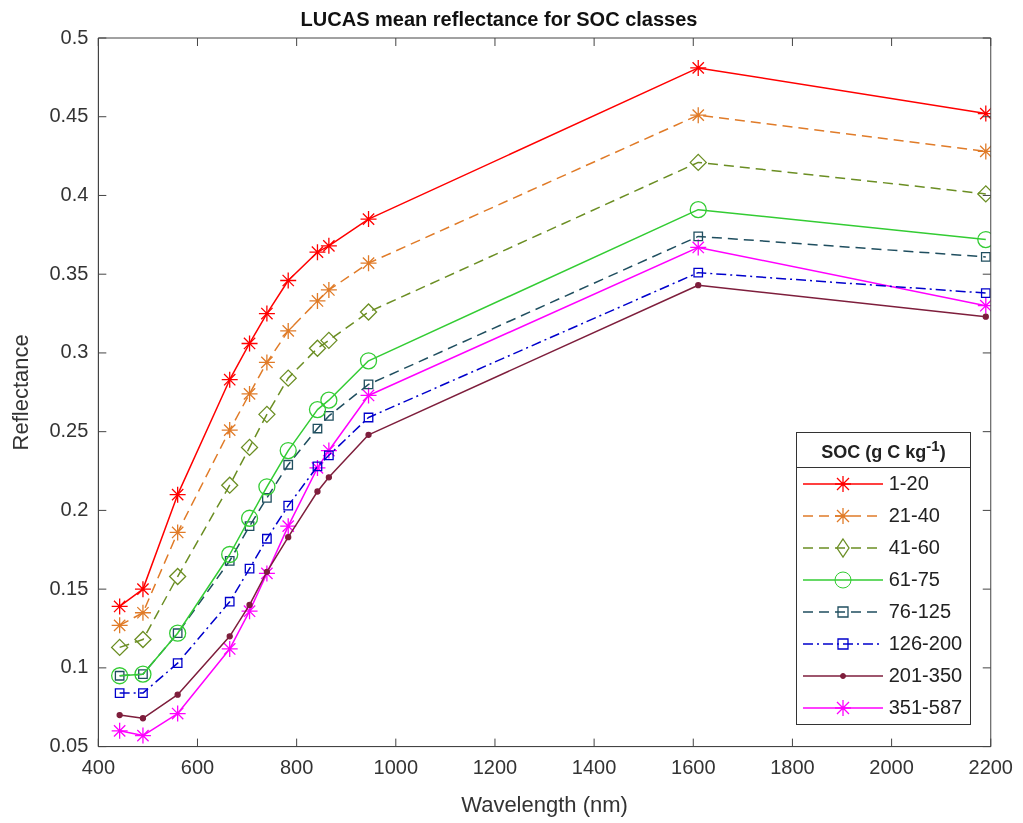 The height and width of the screenshot is (823, 1023). What do you see at coordinates (69, 745) in the screenshot?
I see `y-tick-label: 0.05` at bounding box center [69, 745].